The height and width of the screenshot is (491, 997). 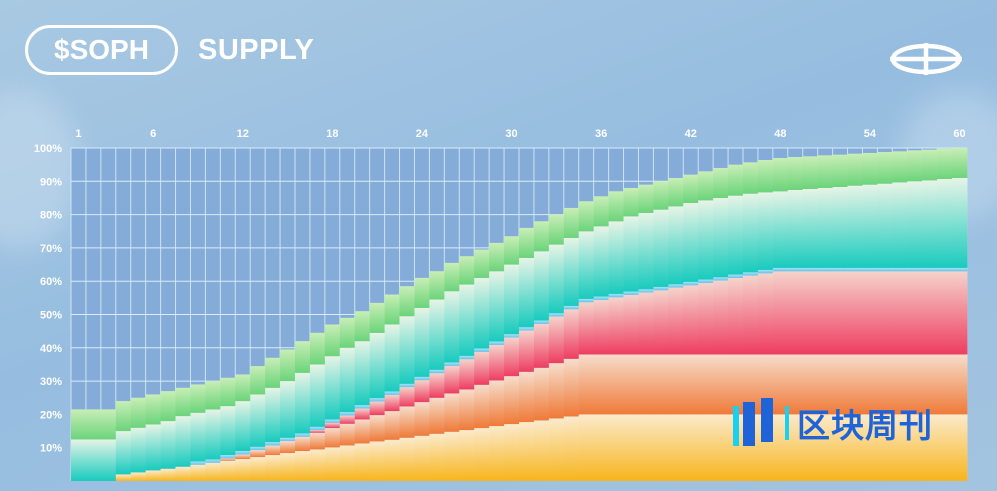 What do you see at coordinates (926, 59) in the screenshot?
I see `sophon-logo-icon` at bounding box center [926, 59].